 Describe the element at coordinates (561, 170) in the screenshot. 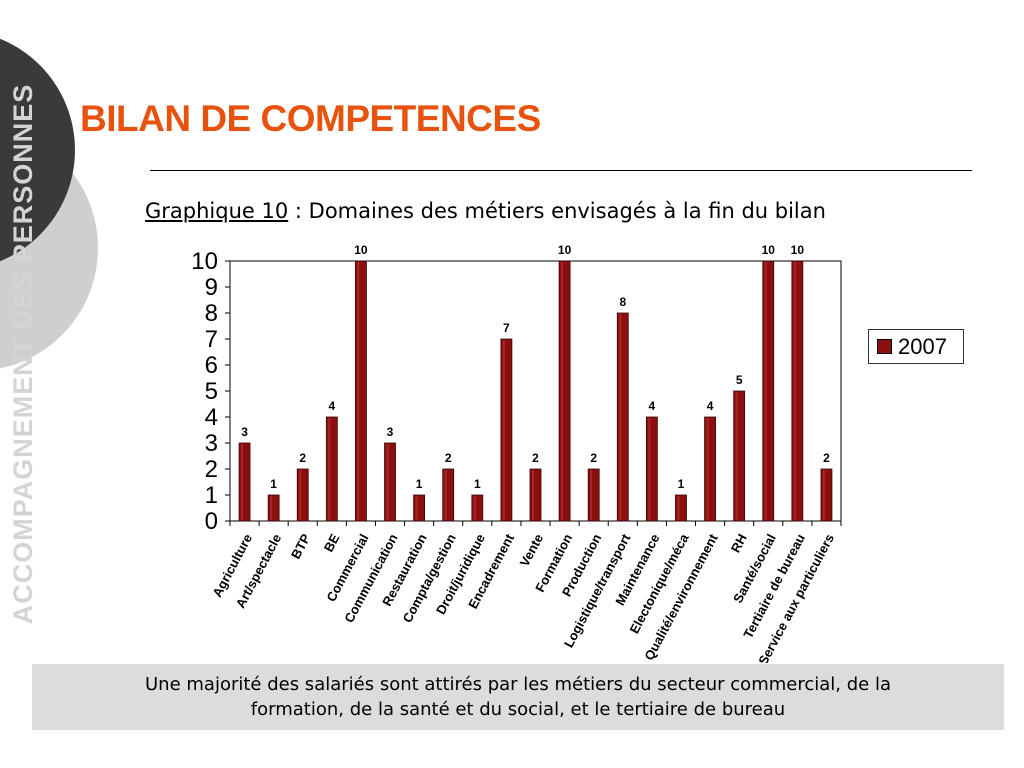

I see `title-divider` at that location.